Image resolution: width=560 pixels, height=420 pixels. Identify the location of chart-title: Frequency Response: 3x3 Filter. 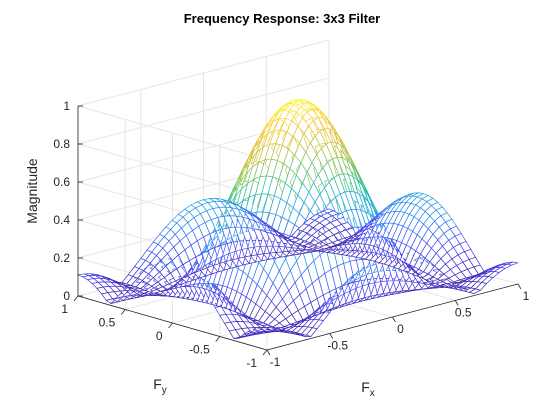
(282, 18).